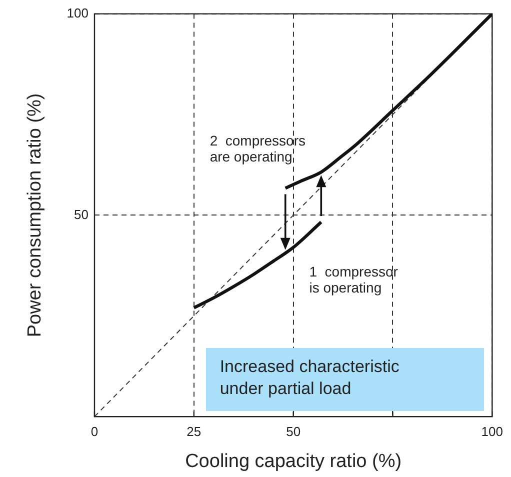 This screenshot has height=477, width=511. Describe the element at coordinates (293, 461) in the screenshot. I see `x-axis-title: Cooling capacity ratio (%)` at that location.